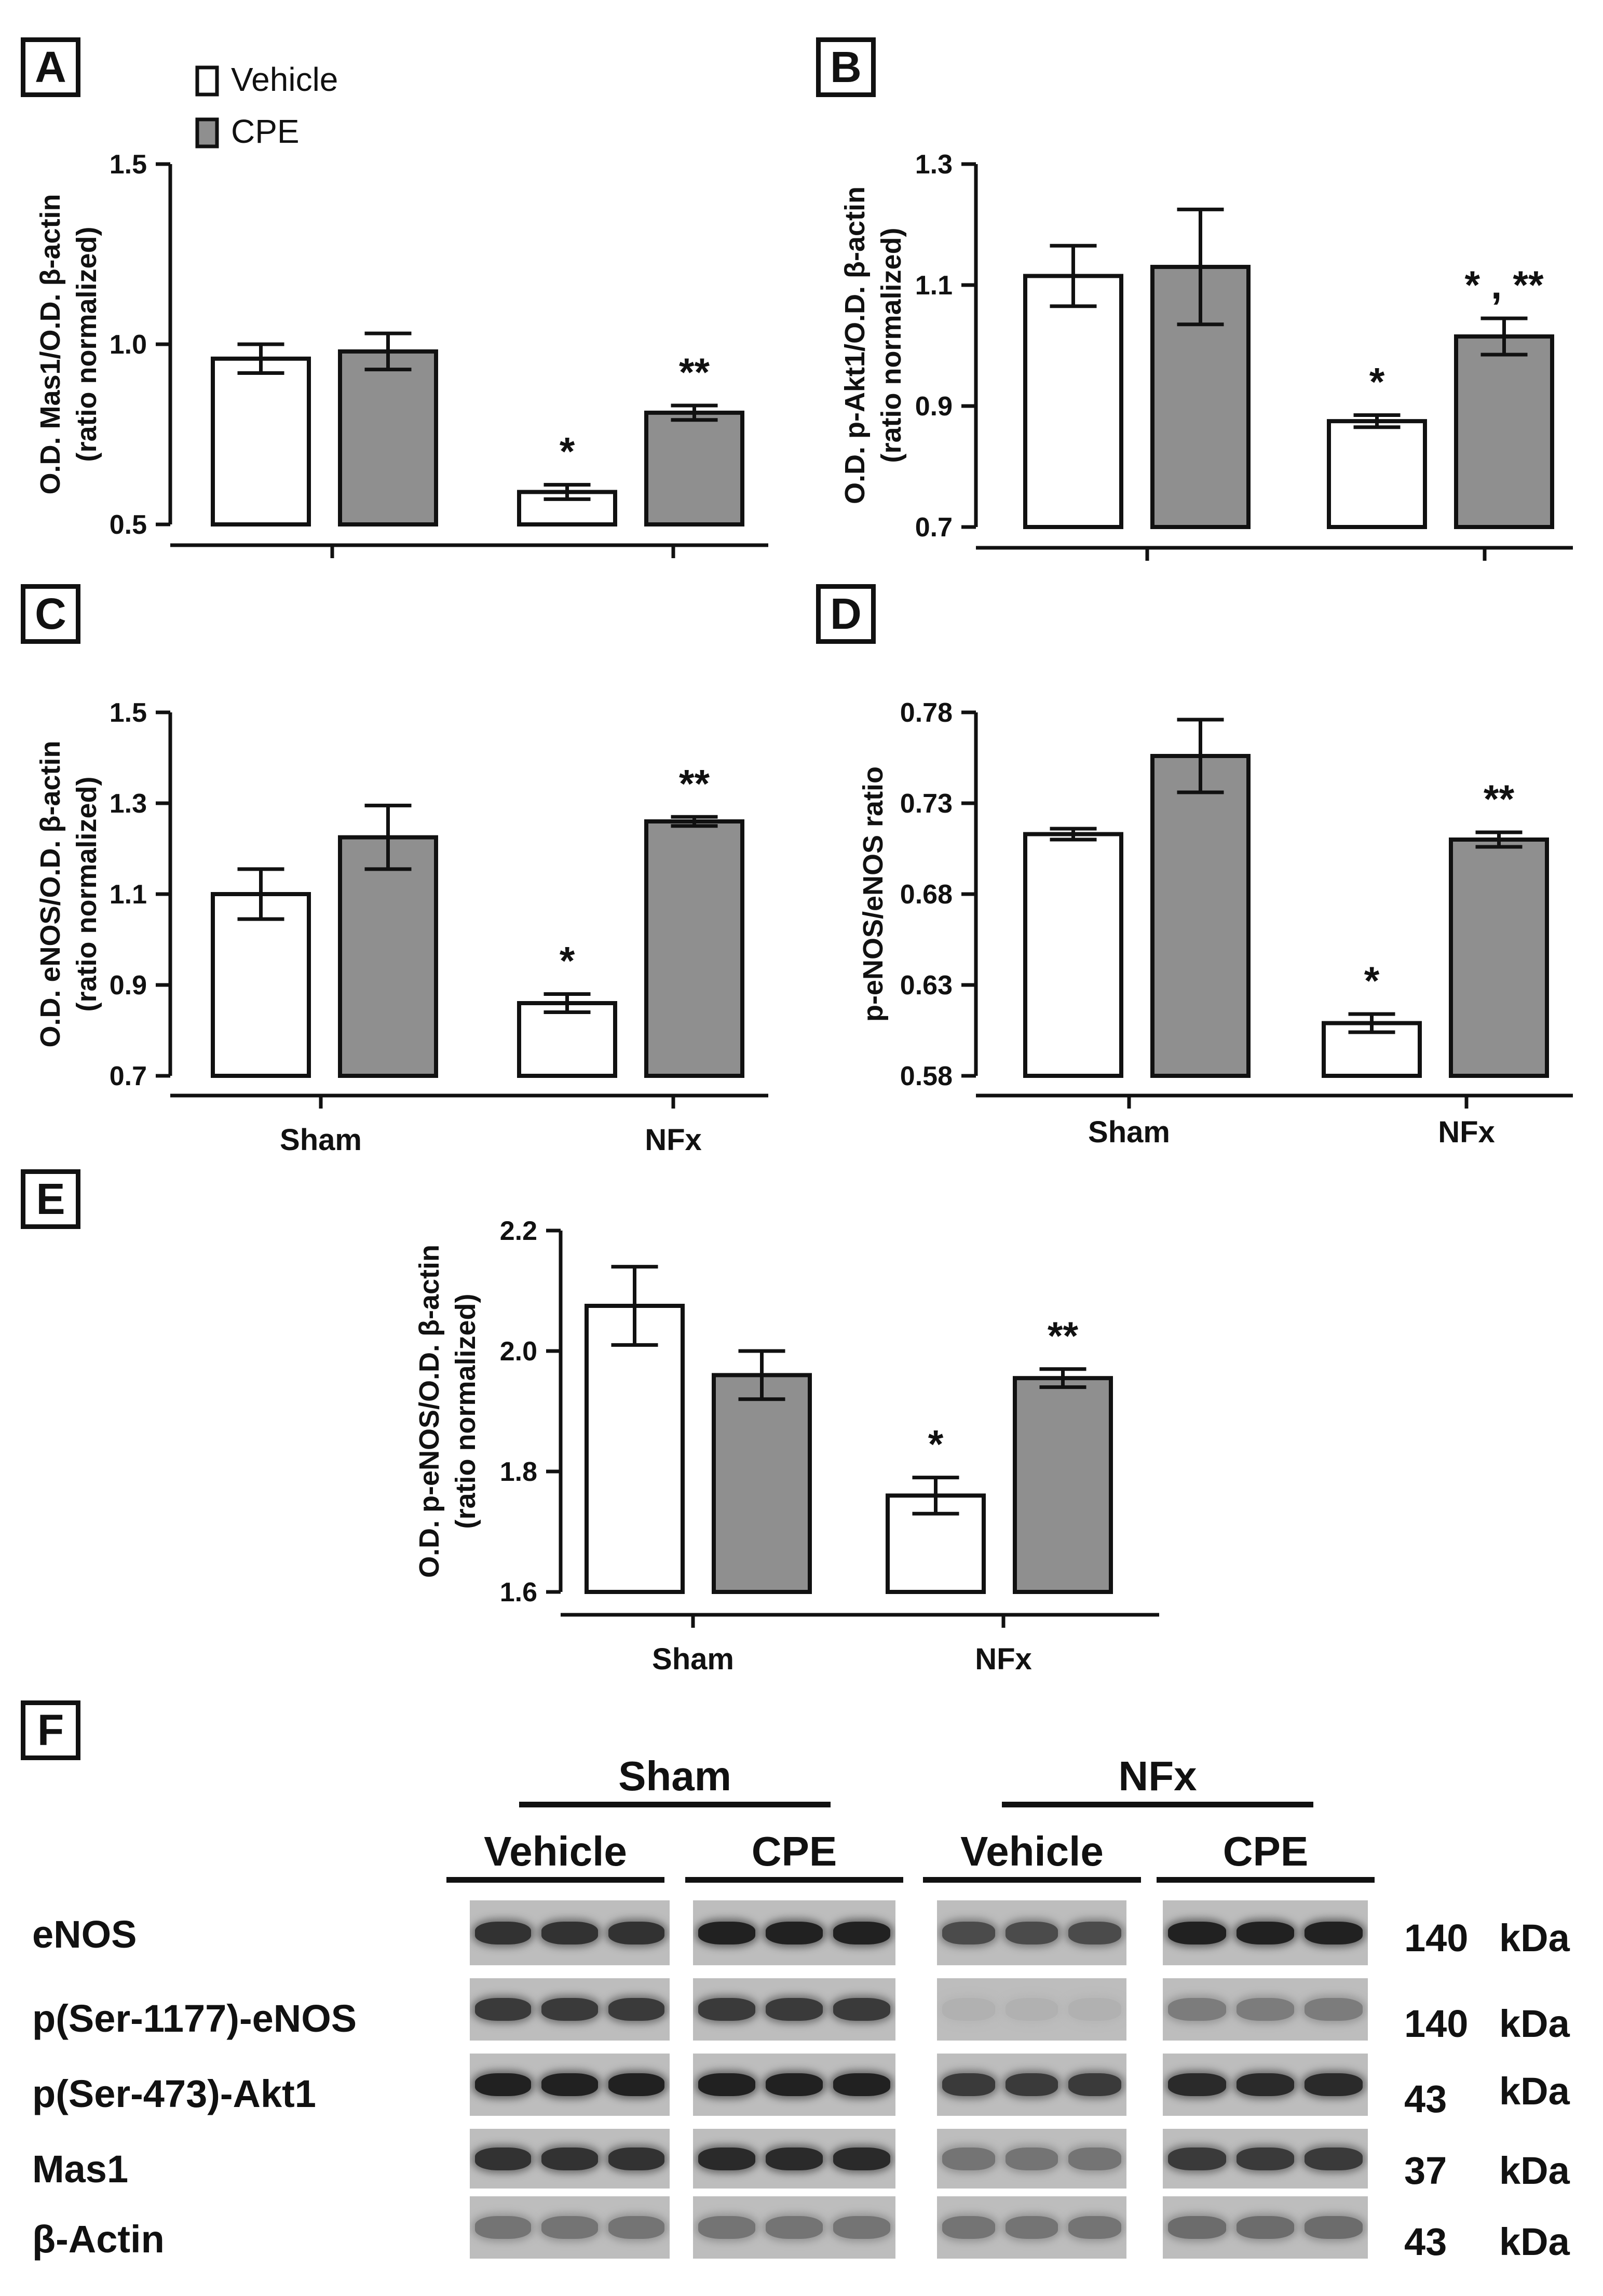  Describe the element at coordinates (50, 1199) in the screenshot. I see `panel-letter-e: E` at that location.